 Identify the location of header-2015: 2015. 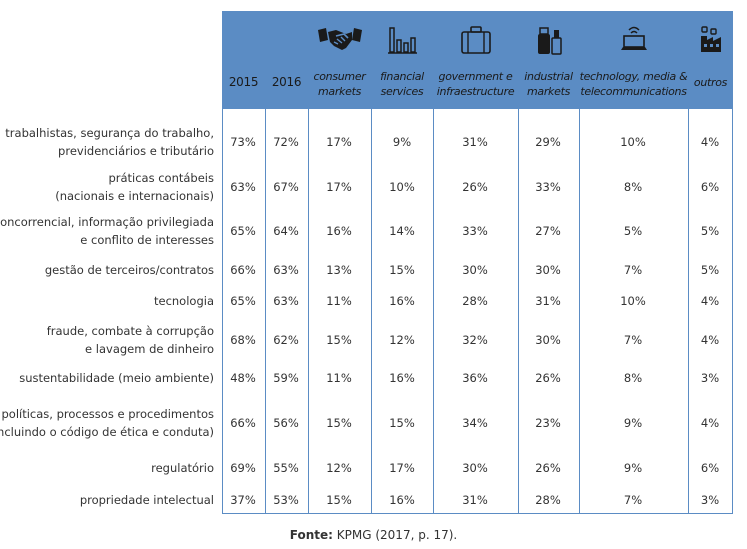
(243, 60).